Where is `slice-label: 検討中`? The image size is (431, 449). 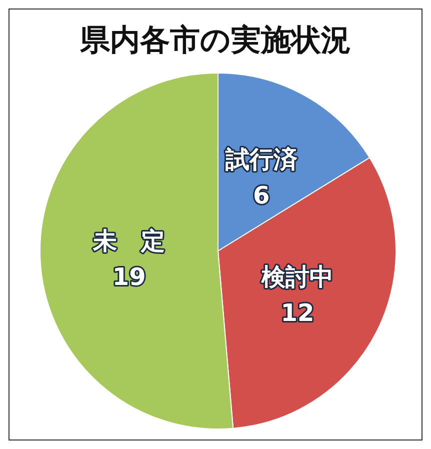
slice-label: 検討中 is located at coordinates (297, 277).